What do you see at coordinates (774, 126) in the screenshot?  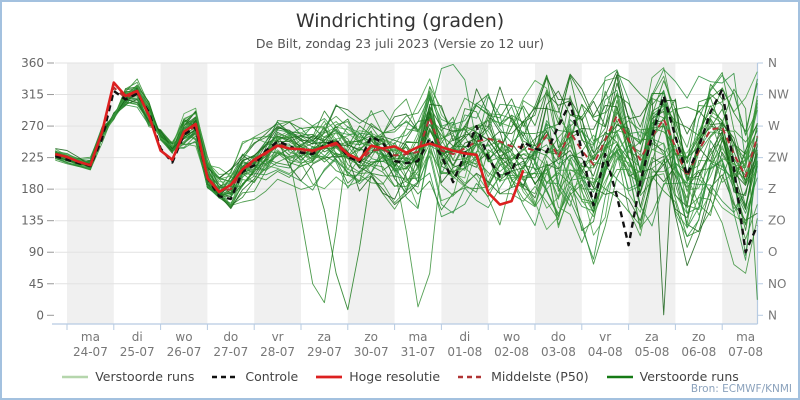 I see `compass-label: W` at bounding box center [774, 126].